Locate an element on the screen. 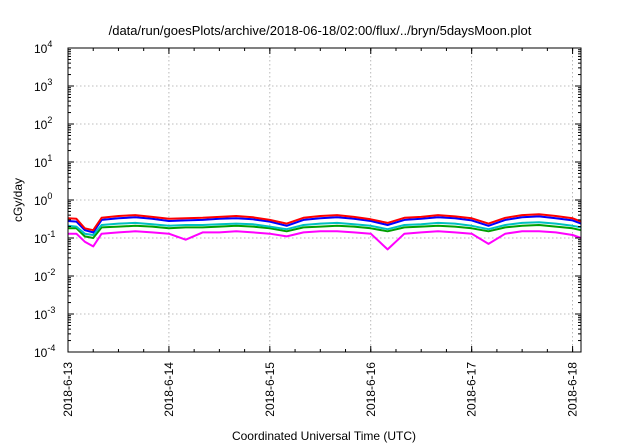  x-tick-label: 2018-6-15 is located at coordinates (270, 389).